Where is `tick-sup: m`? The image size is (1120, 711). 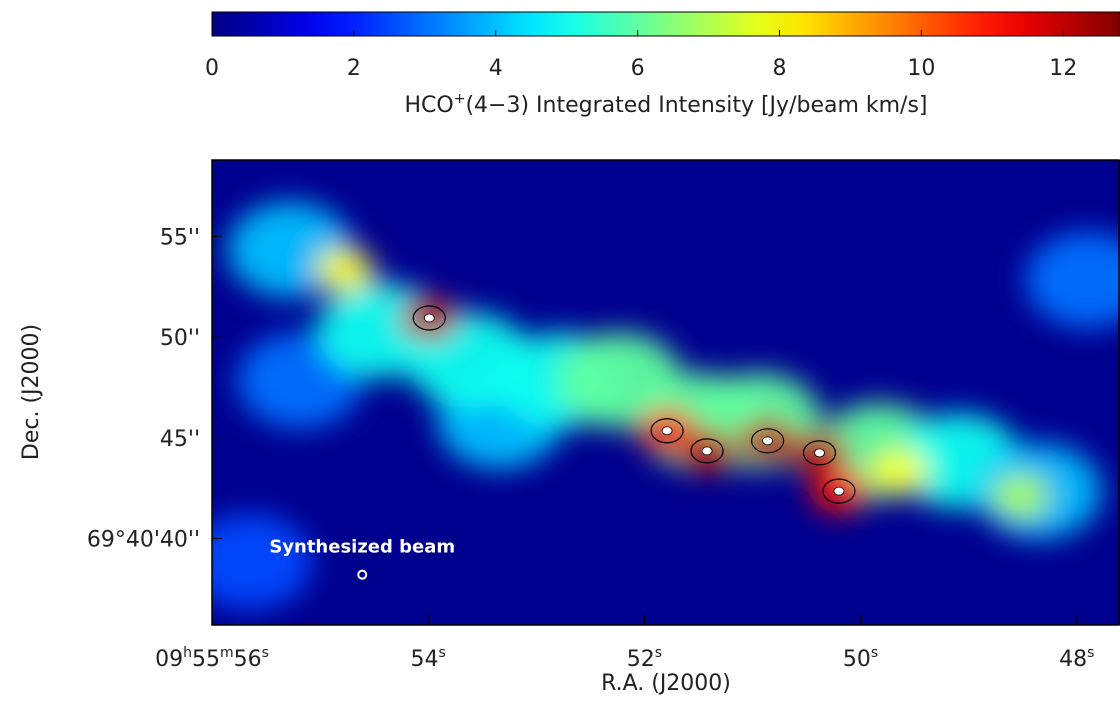
tick-sup: m is located at coordinates (227, 653).